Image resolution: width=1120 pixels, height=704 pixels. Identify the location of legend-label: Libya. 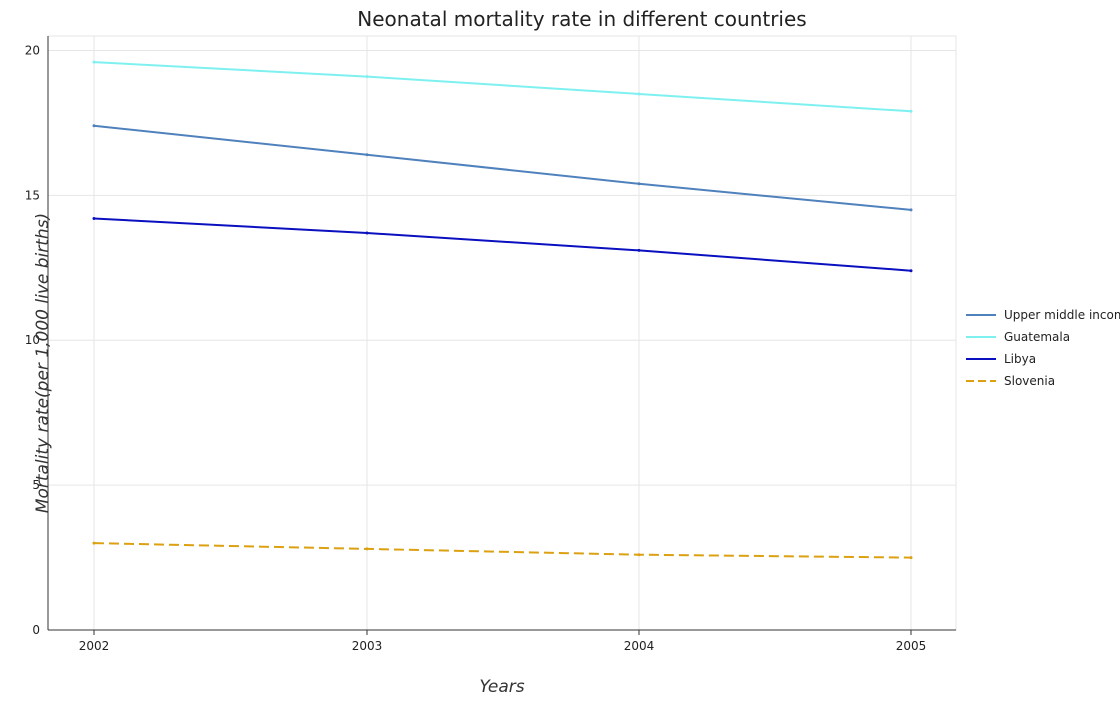
(1020, 359).